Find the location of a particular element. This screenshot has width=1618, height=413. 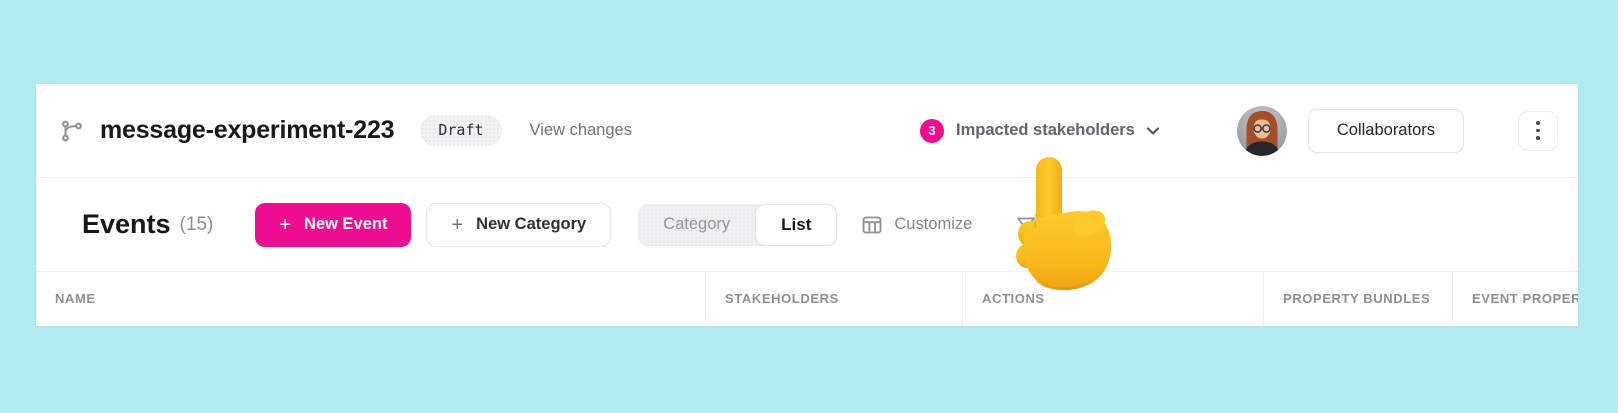

filter-label: Filter is located at coordinates (1066, 224).